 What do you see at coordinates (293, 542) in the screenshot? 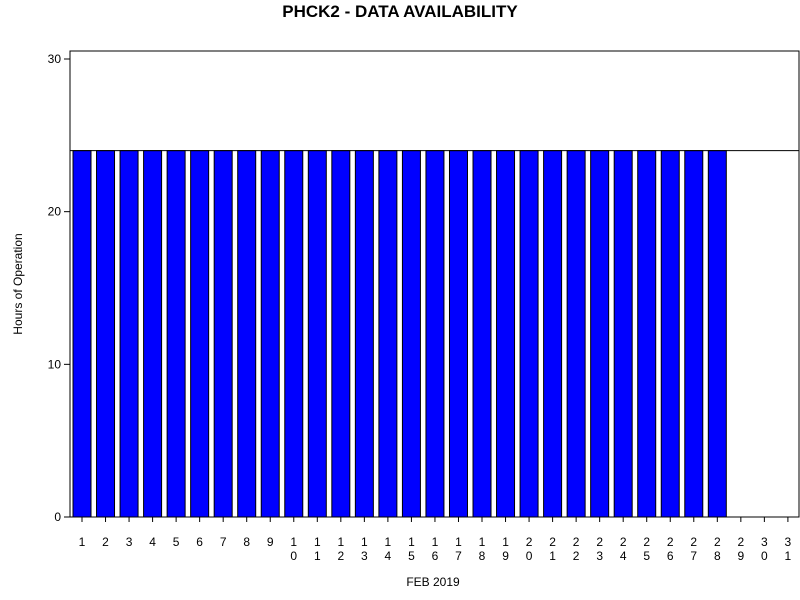
I see `x-tick-label-day-10: 1` at bounding box center [293, 542].